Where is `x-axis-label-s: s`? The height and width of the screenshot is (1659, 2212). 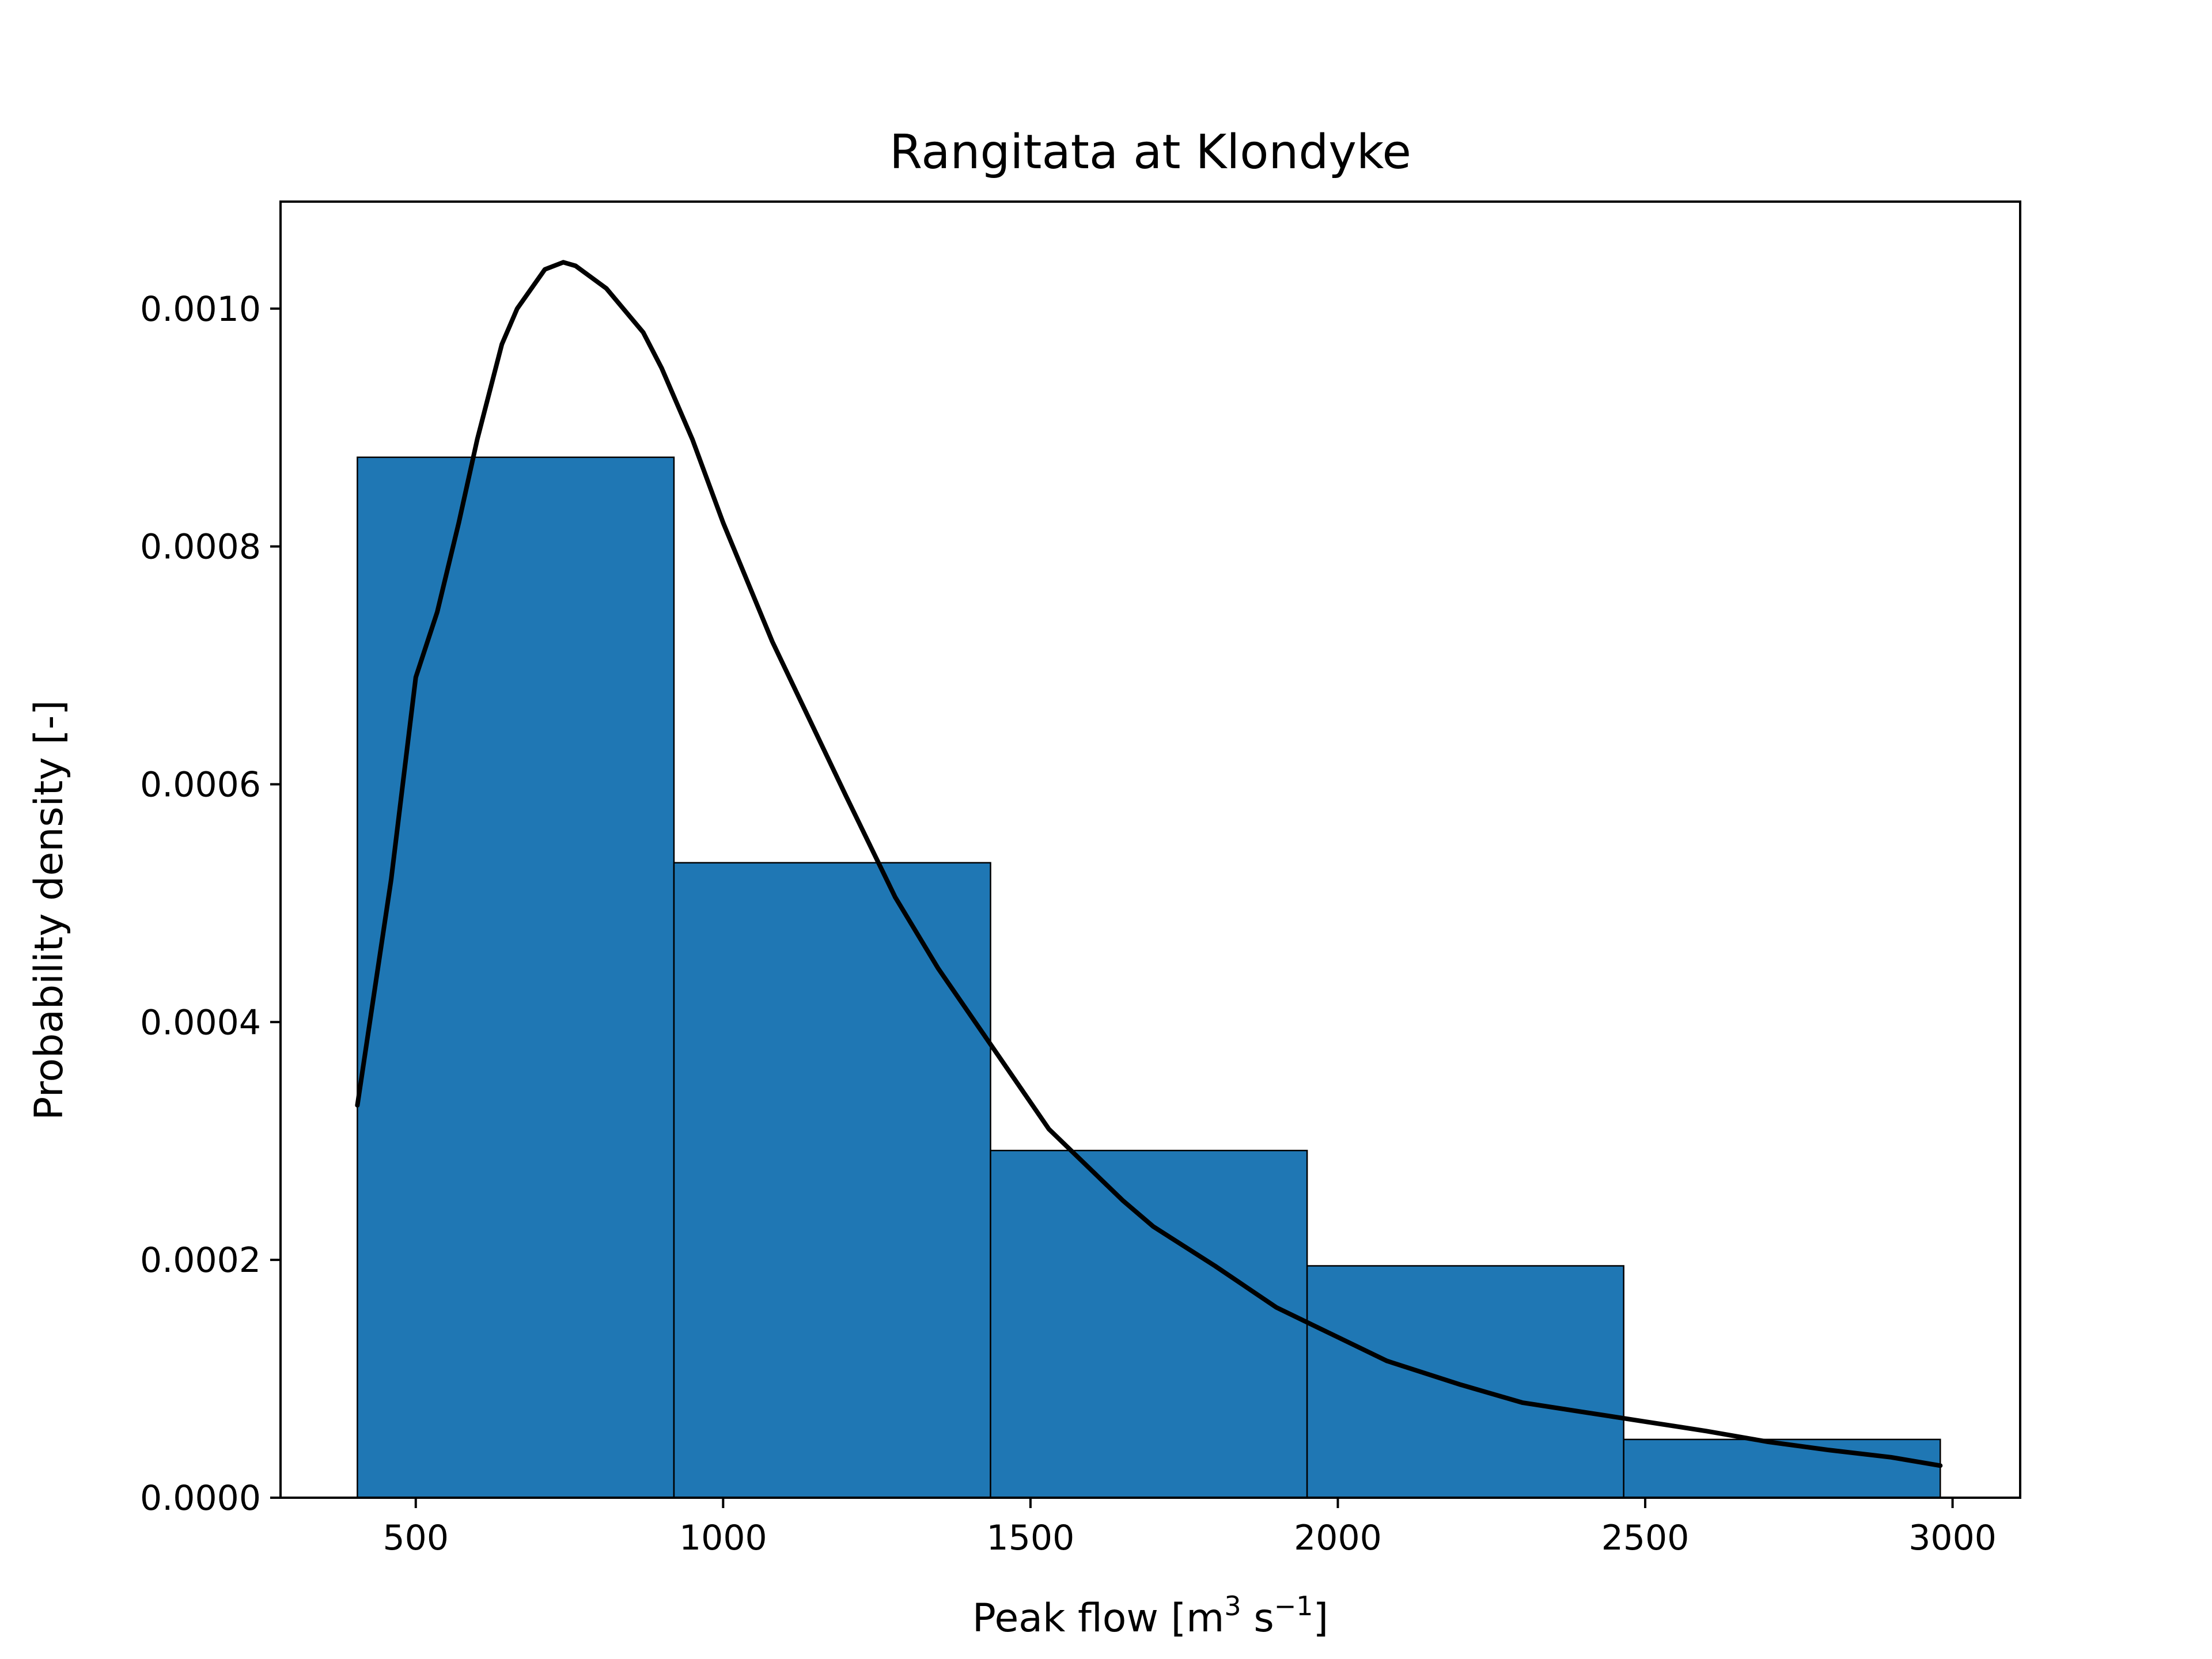 x-axis-label-s: s is located at coordinates (1257, 1618).